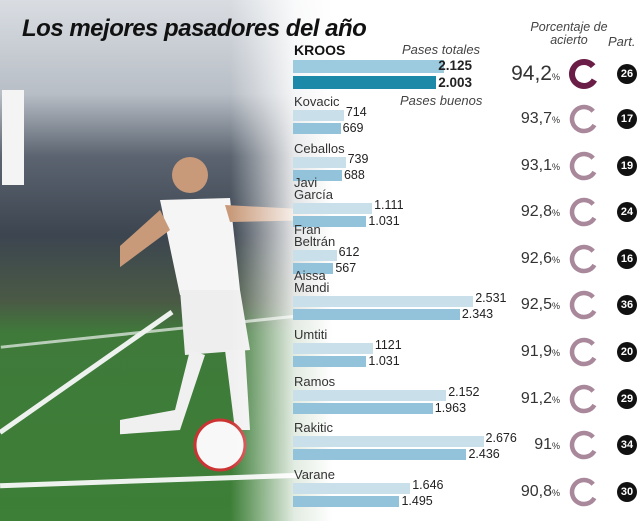  I want to click on player-name: Fran Beltrán, so click(315, 235).